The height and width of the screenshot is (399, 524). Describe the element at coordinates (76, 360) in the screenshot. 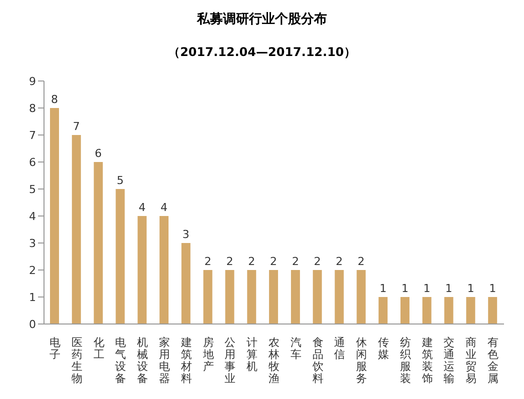

I see `x-tick-label: 医药生物` at that location.